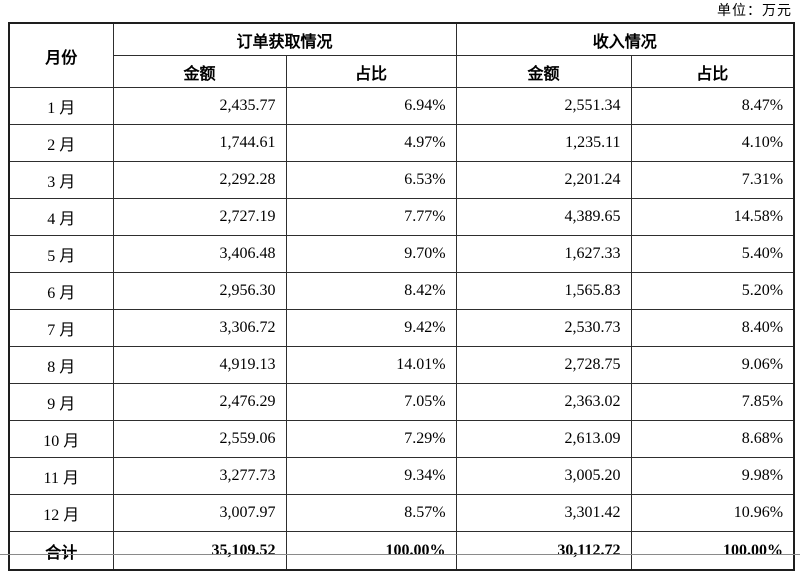 The height and width of the screenshot is (571, 800). I want to click on month-cell: 10 月, so click(61, 439).